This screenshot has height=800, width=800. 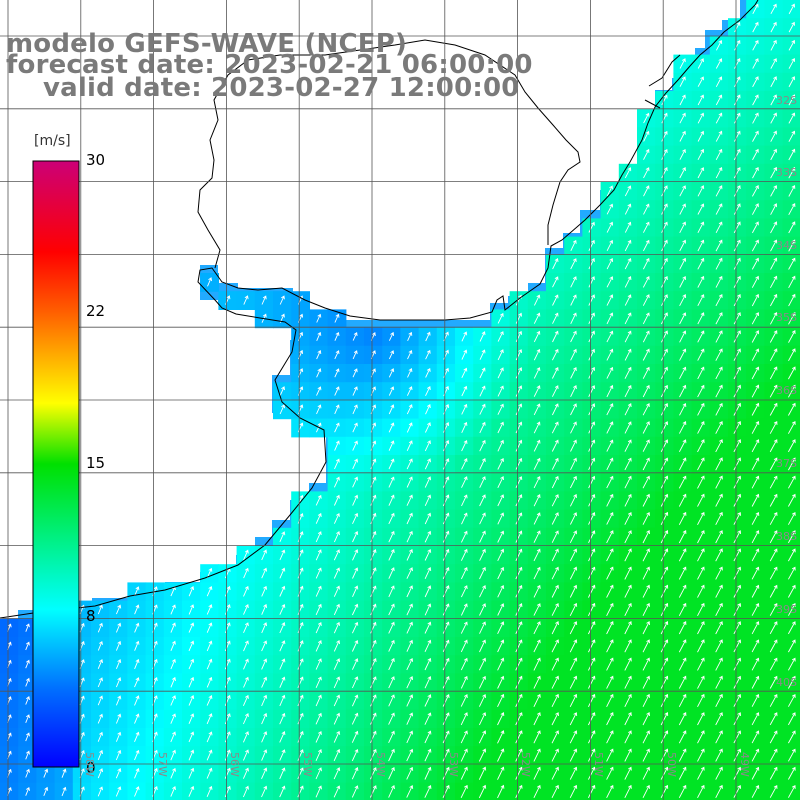 What do you see at coordinates (598, 764) in the screenshot?
I see `lon-label: 51W` at bounding box center [598, 764].